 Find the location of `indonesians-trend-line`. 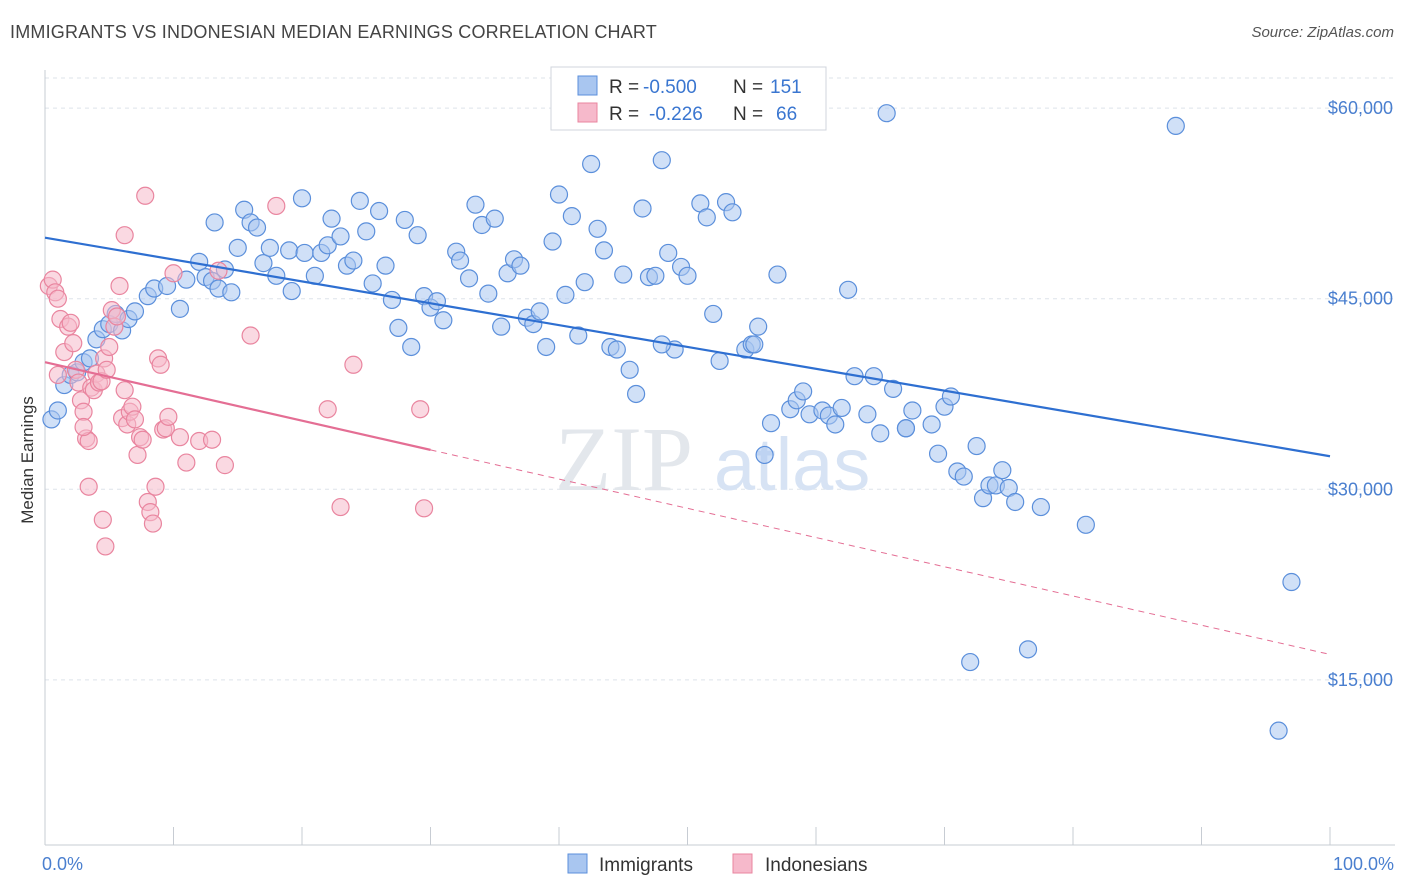

indonesians-trend-line is located at coordinates (237, 406).